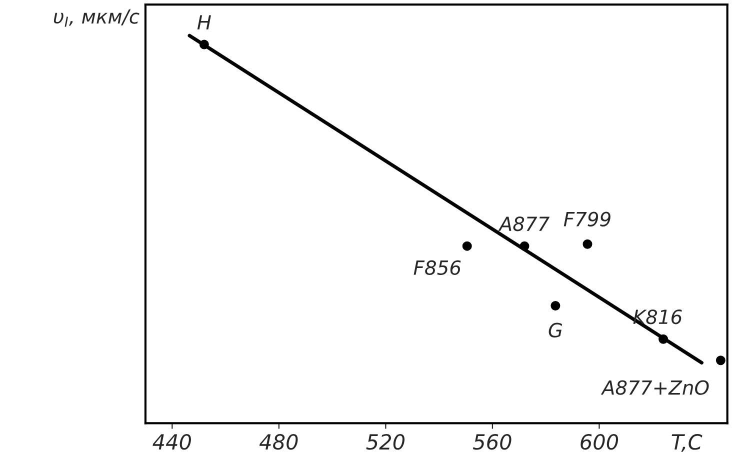 Image resolution: width=746 pixels, height=460 pixels. I want to click on x-tick-label: 560, so click(492, 442).